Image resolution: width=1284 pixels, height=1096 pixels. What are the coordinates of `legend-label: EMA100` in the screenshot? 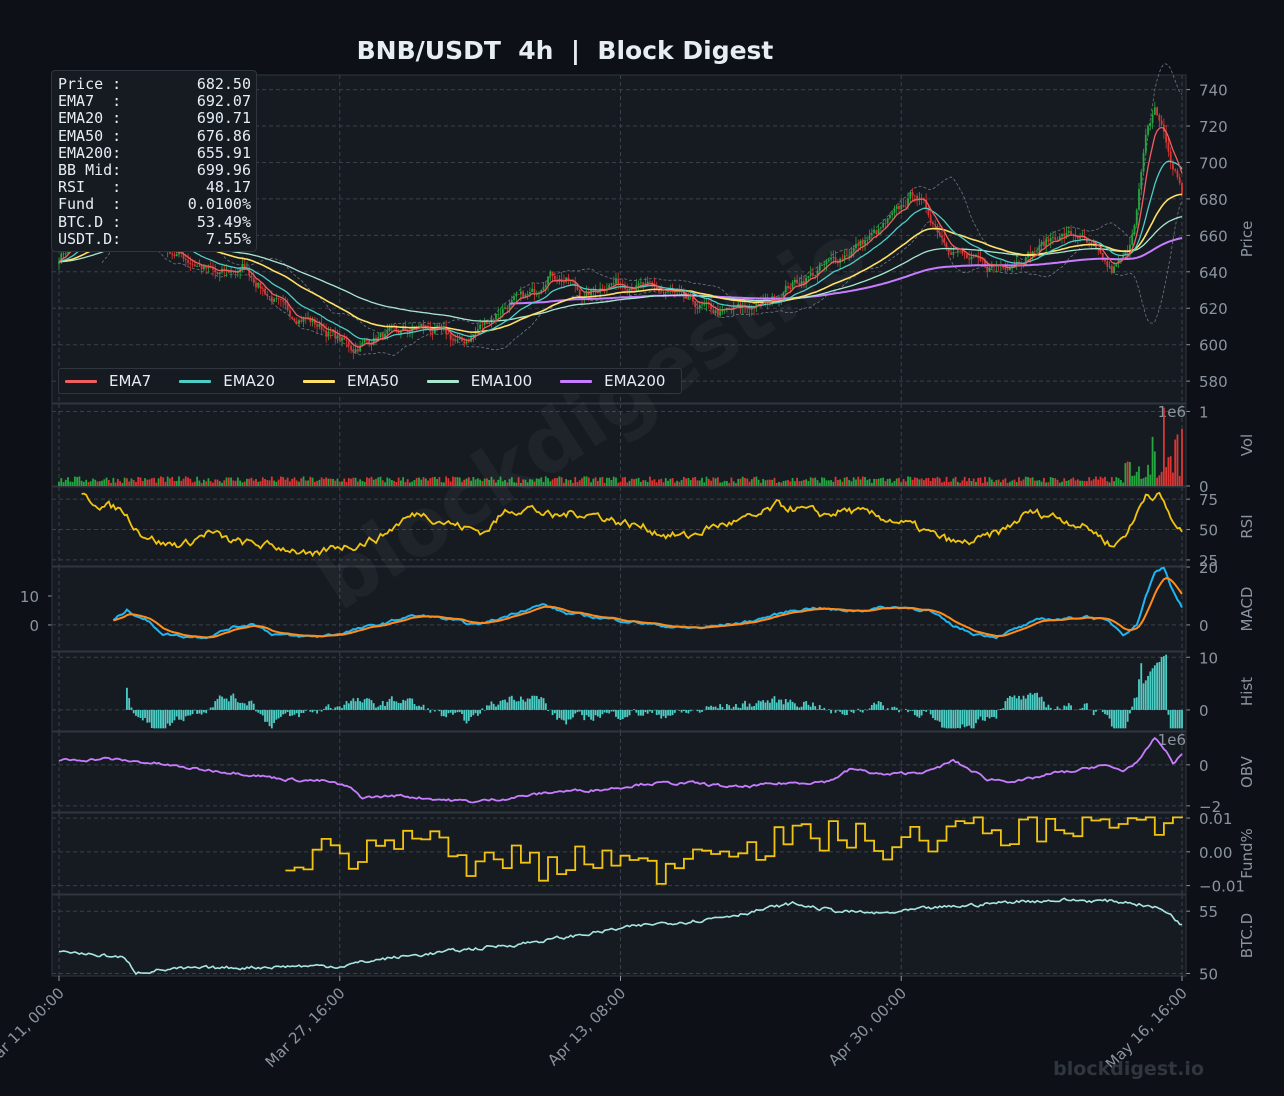 It's located at (501, 381).